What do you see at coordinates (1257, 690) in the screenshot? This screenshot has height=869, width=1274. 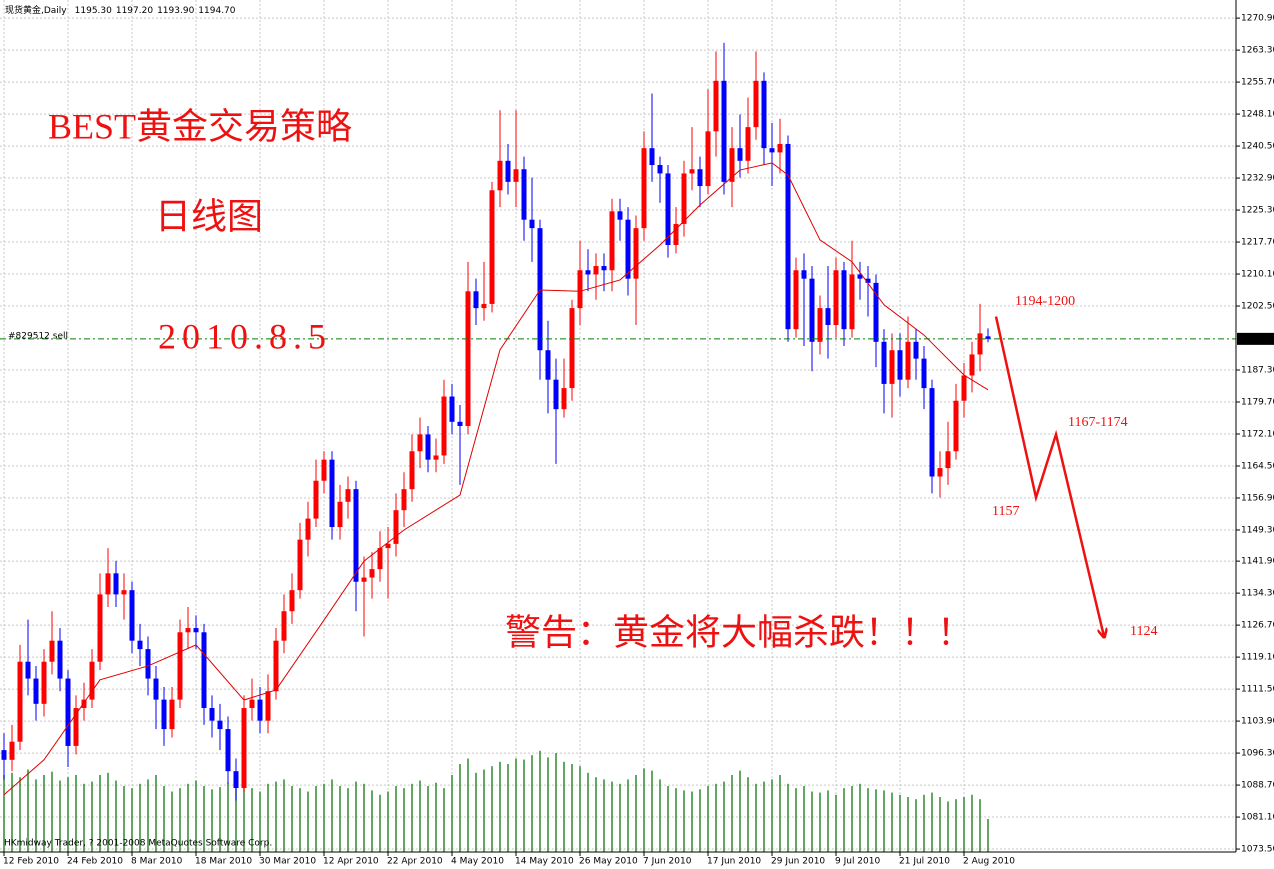 I see `y-tick-label: 1111.50` at bounding box center [1257, 690].